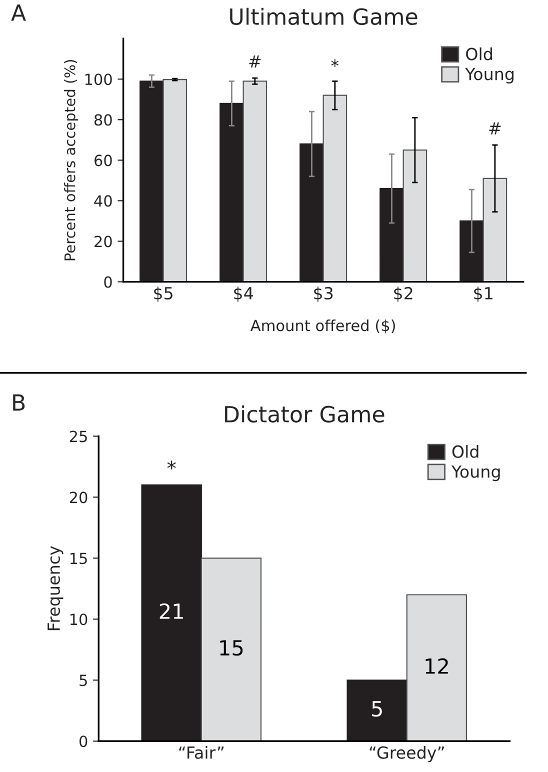  Describe the element at coordinates (78, 436) in the screenshot. I see `y-tick-label: 25` at that location.